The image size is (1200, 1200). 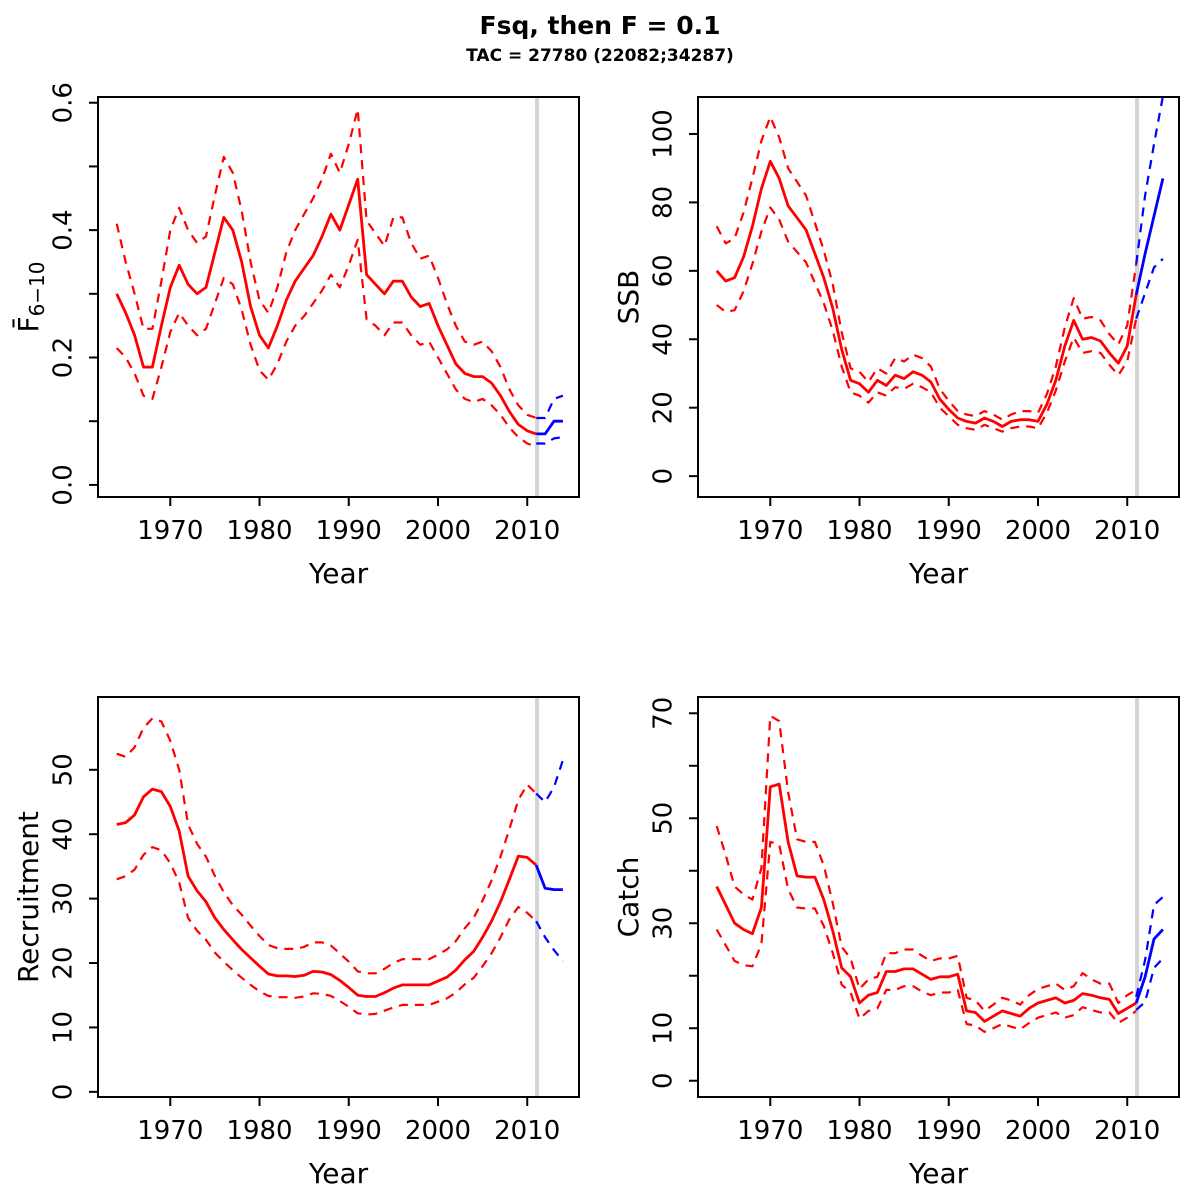 I want to click on fbar-x-tick-label: 2010, so click(x=527, y=531).